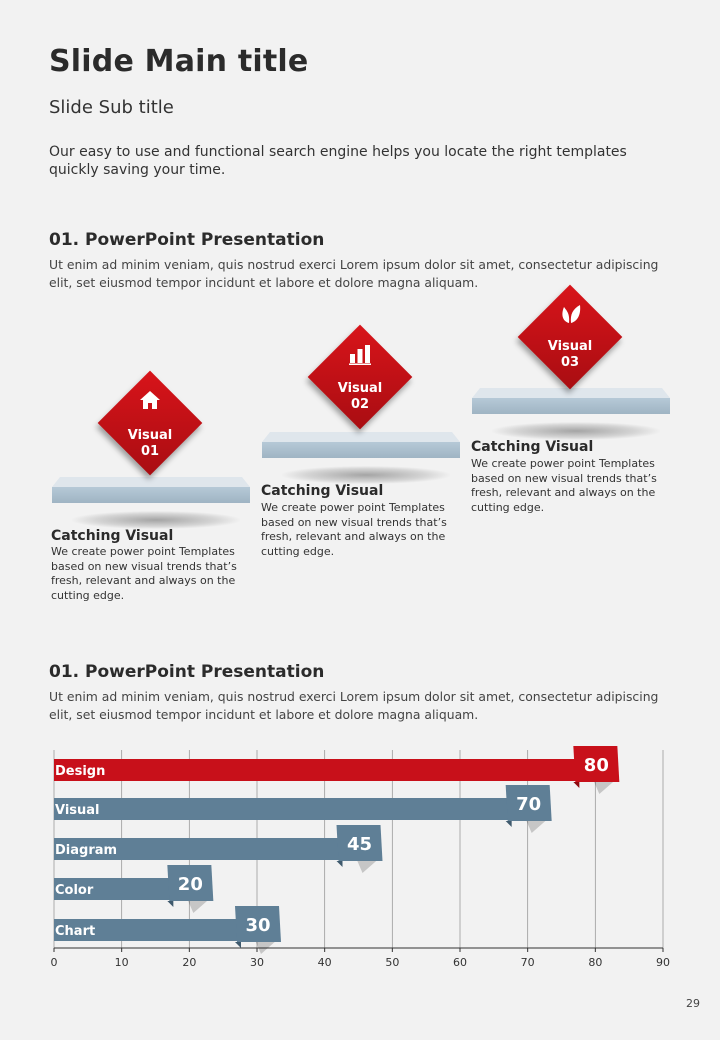 This screenshot has width=720, height=1040. I want to click on home-icon, so click(150, 400).